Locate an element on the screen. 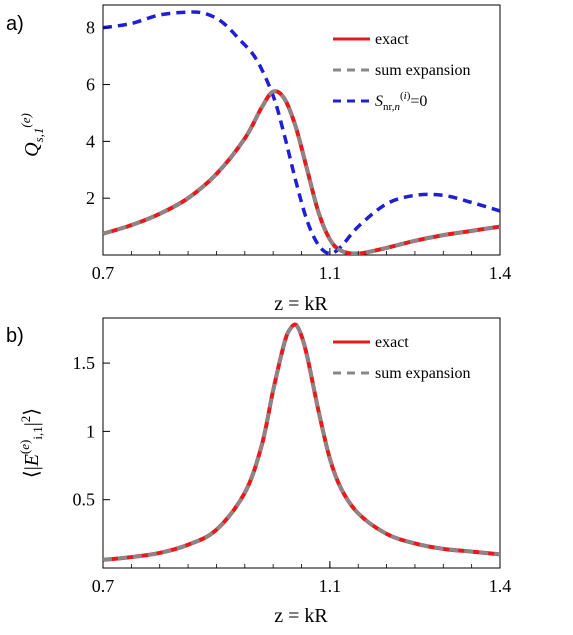 The image size is (573, 635). legend-label-sum-expansion: sum expansion is located at coordinates (423, 70).